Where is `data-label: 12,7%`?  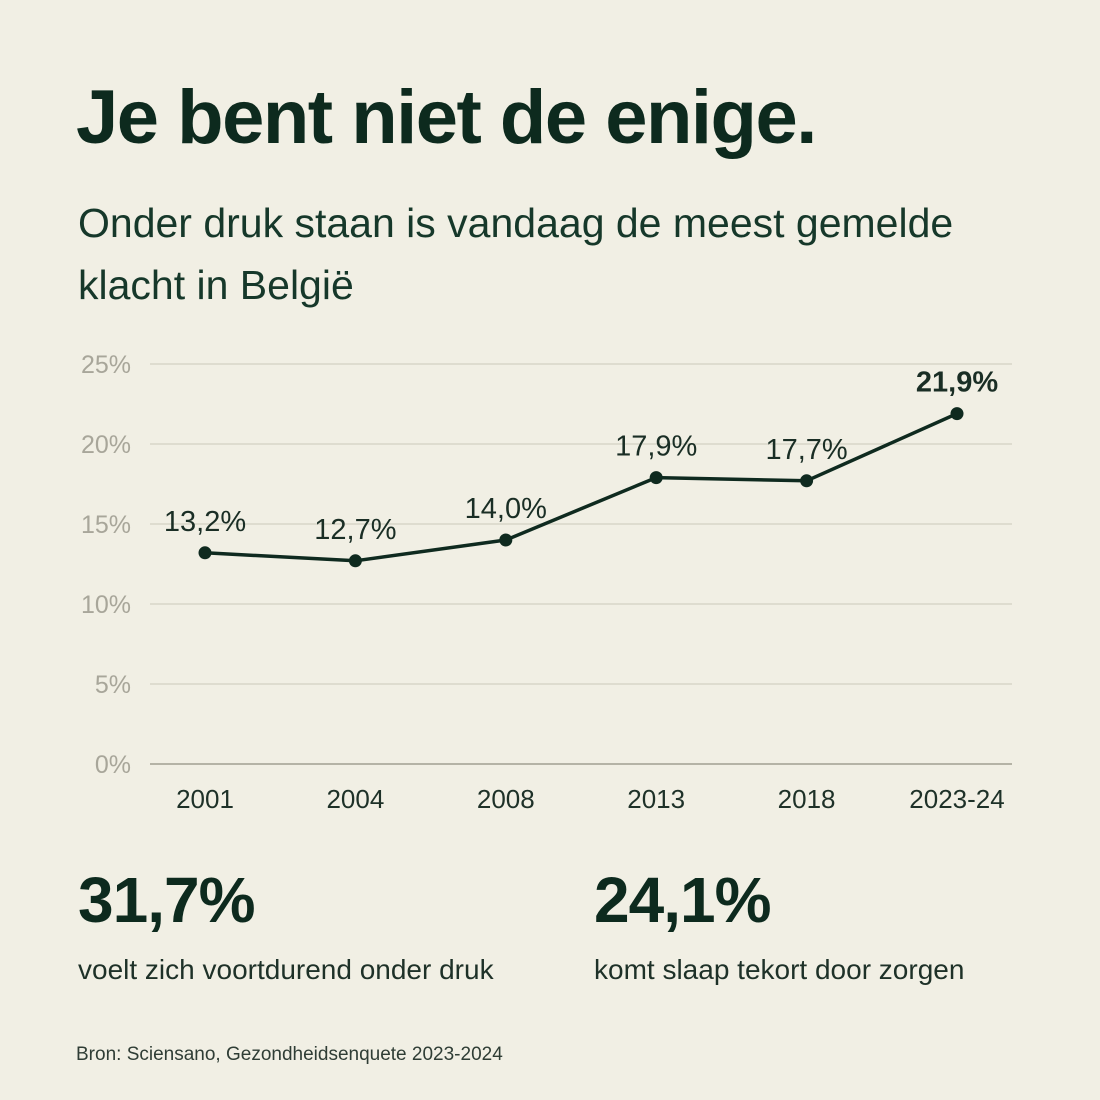
data-label: 12,7% is located at coordinates (355, 530).